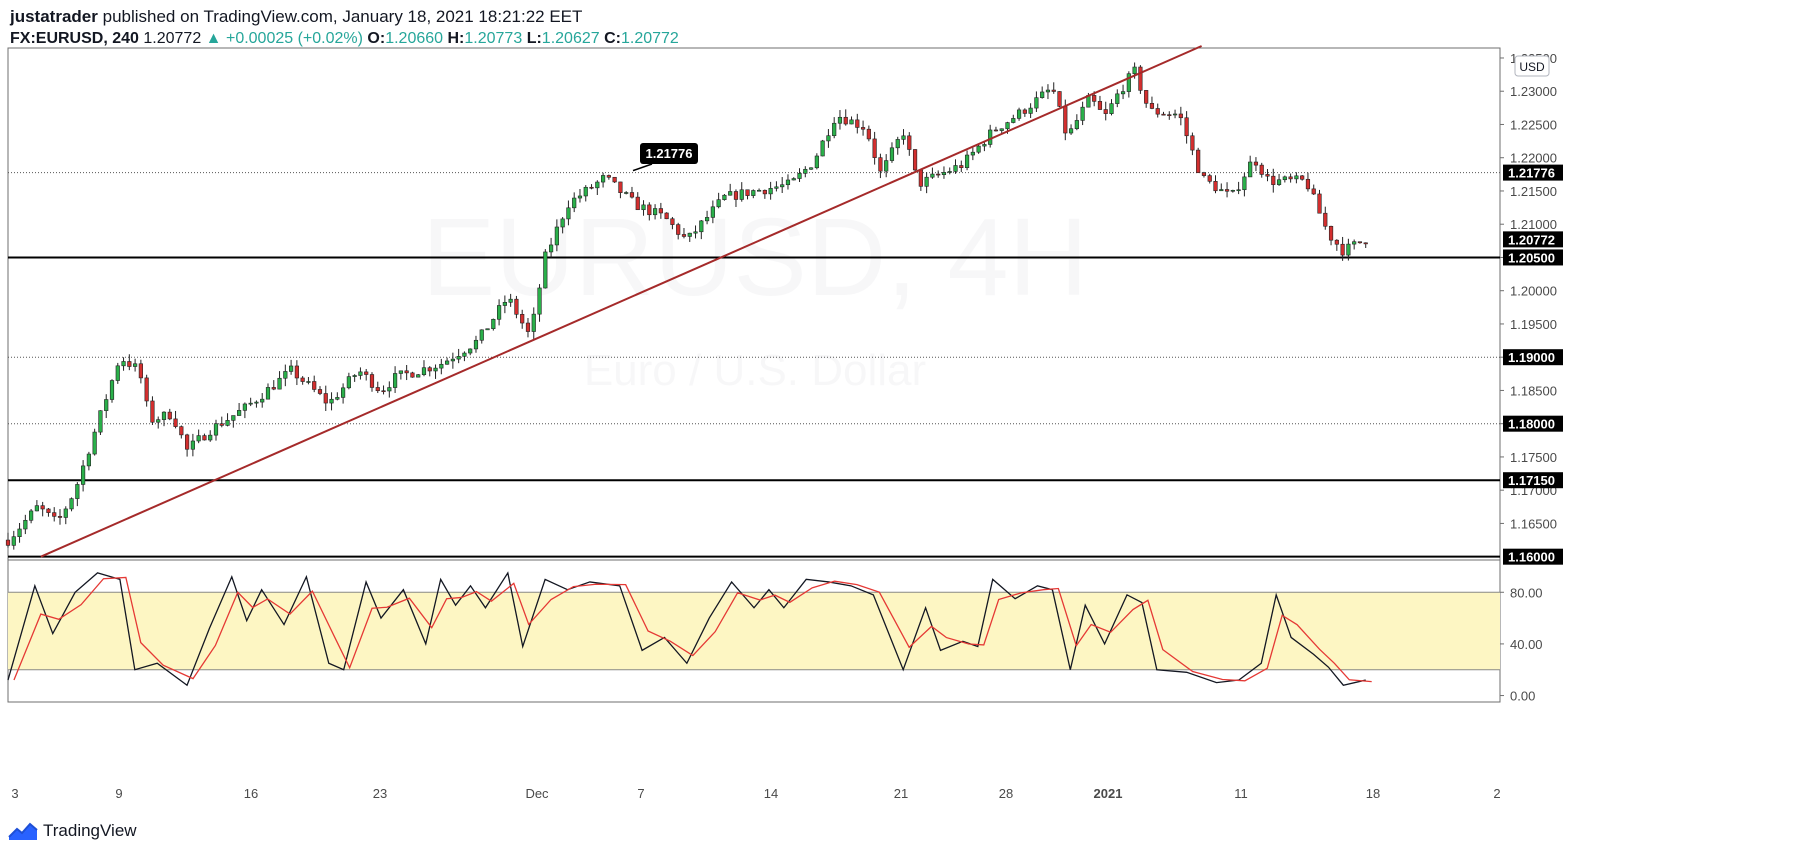 The image size is (1805, 855). What do you see at coordinates (74, 38) in the screenshot?
I see `symbol-name: FX:EURUSD, 240` at bounding box center [74, 38].